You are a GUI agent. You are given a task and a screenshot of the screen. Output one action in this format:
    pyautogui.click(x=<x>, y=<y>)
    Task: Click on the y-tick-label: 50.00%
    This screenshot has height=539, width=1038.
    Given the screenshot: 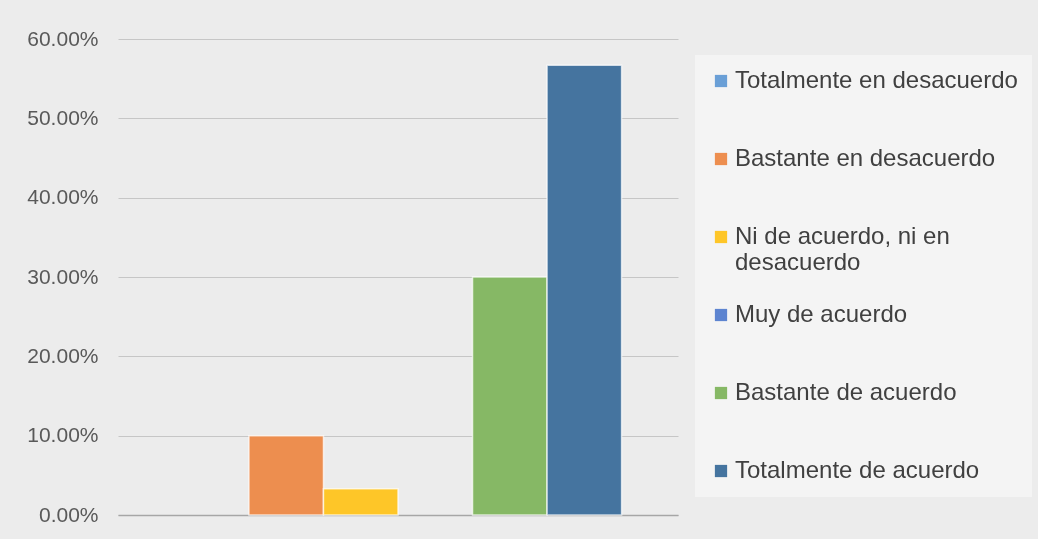 What is the action you would take?
    pyautogui.click(x=63, y=117)
    